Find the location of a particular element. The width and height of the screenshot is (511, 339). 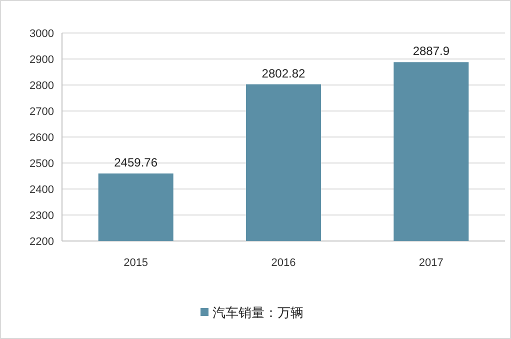

y-tick-label: 2400 is located at coordinates (42, 190).